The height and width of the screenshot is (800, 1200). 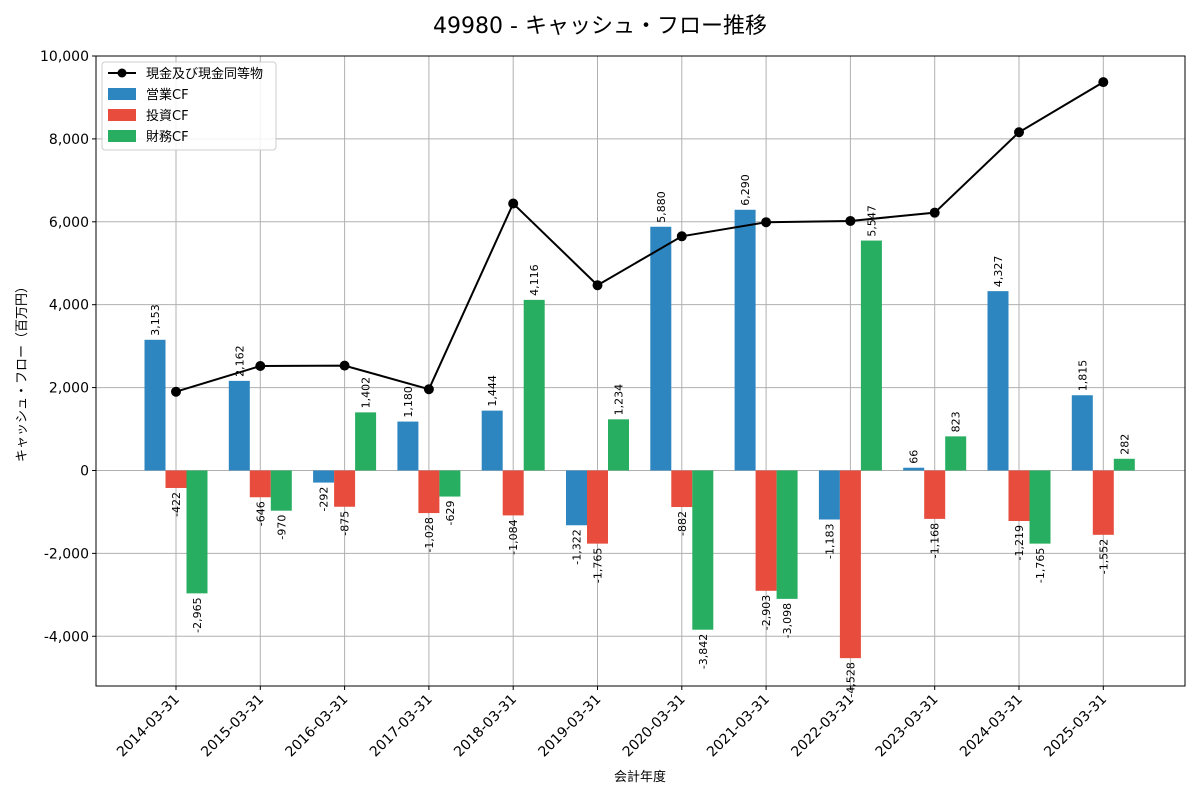 I want to click on bar-value-label: -629, so click(x=450, y=513).